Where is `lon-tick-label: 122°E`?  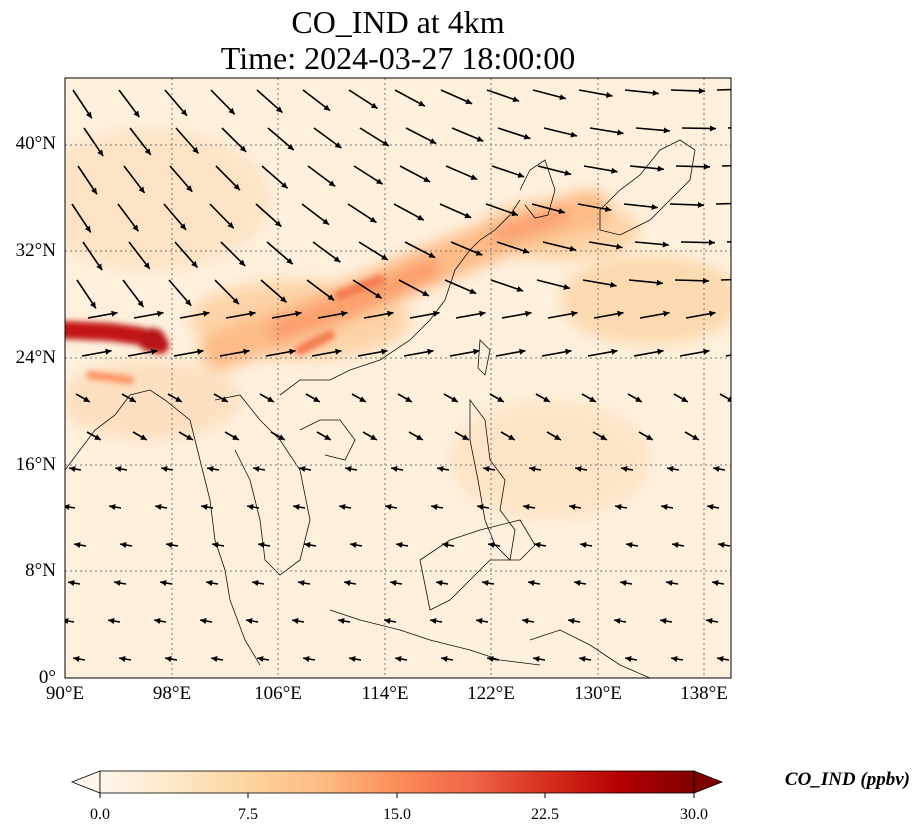
lon-tick-label: 122°E is located at coordinates (491, 693).